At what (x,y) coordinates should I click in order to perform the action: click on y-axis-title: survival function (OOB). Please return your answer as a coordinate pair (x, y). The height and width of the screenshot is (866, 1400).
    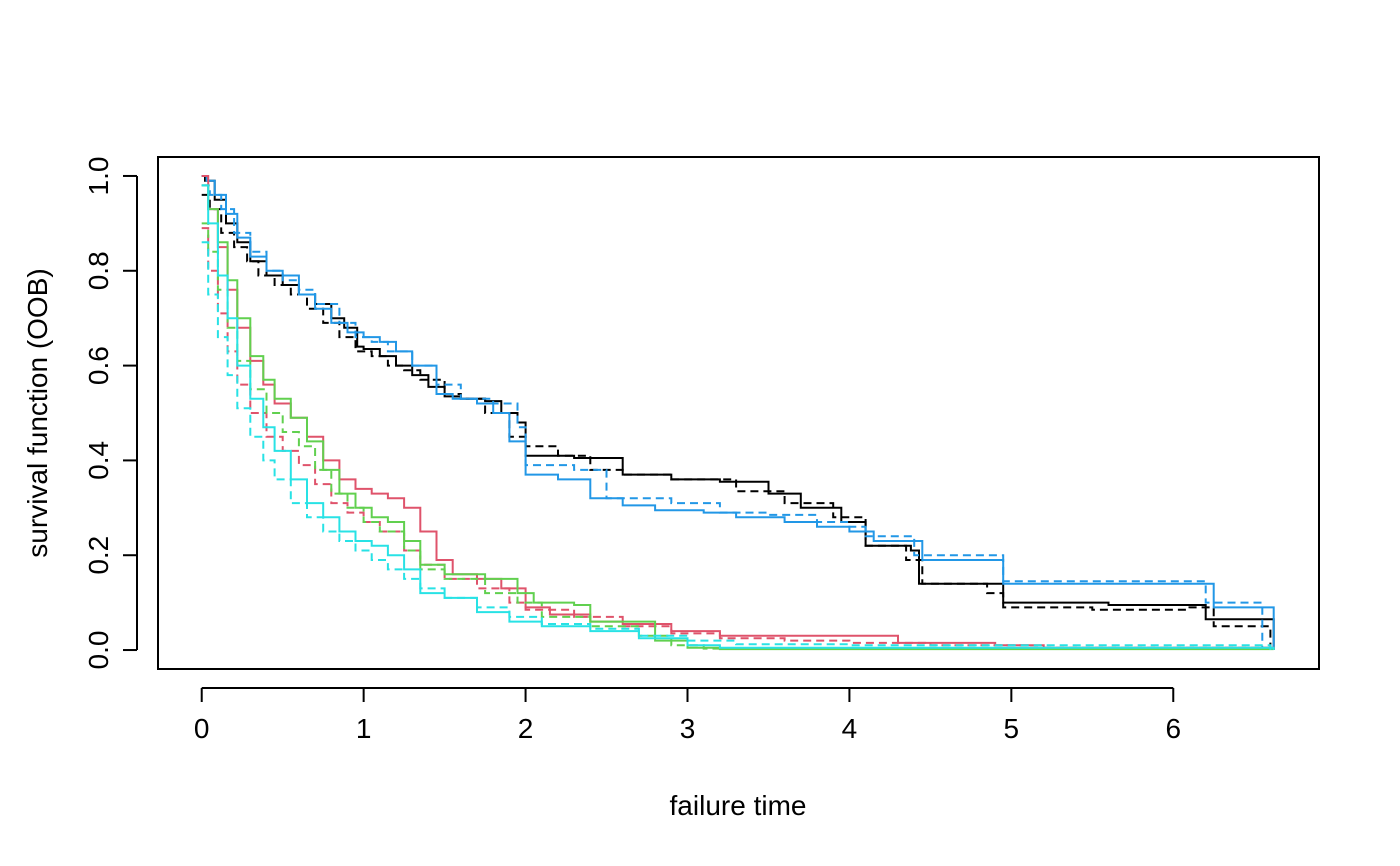
    Looking at the image, I should click on (37, 412).